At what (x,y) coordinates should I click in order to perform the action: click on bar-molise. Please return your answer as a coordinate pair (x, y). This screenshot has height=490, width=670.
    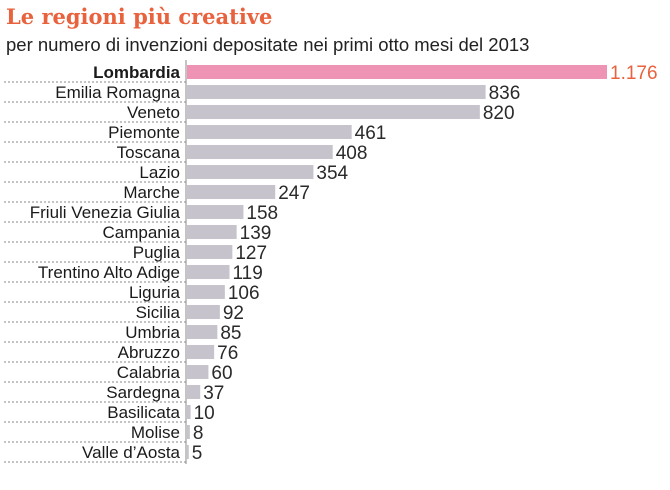
    Looking at the image, I should click on (188, 432).